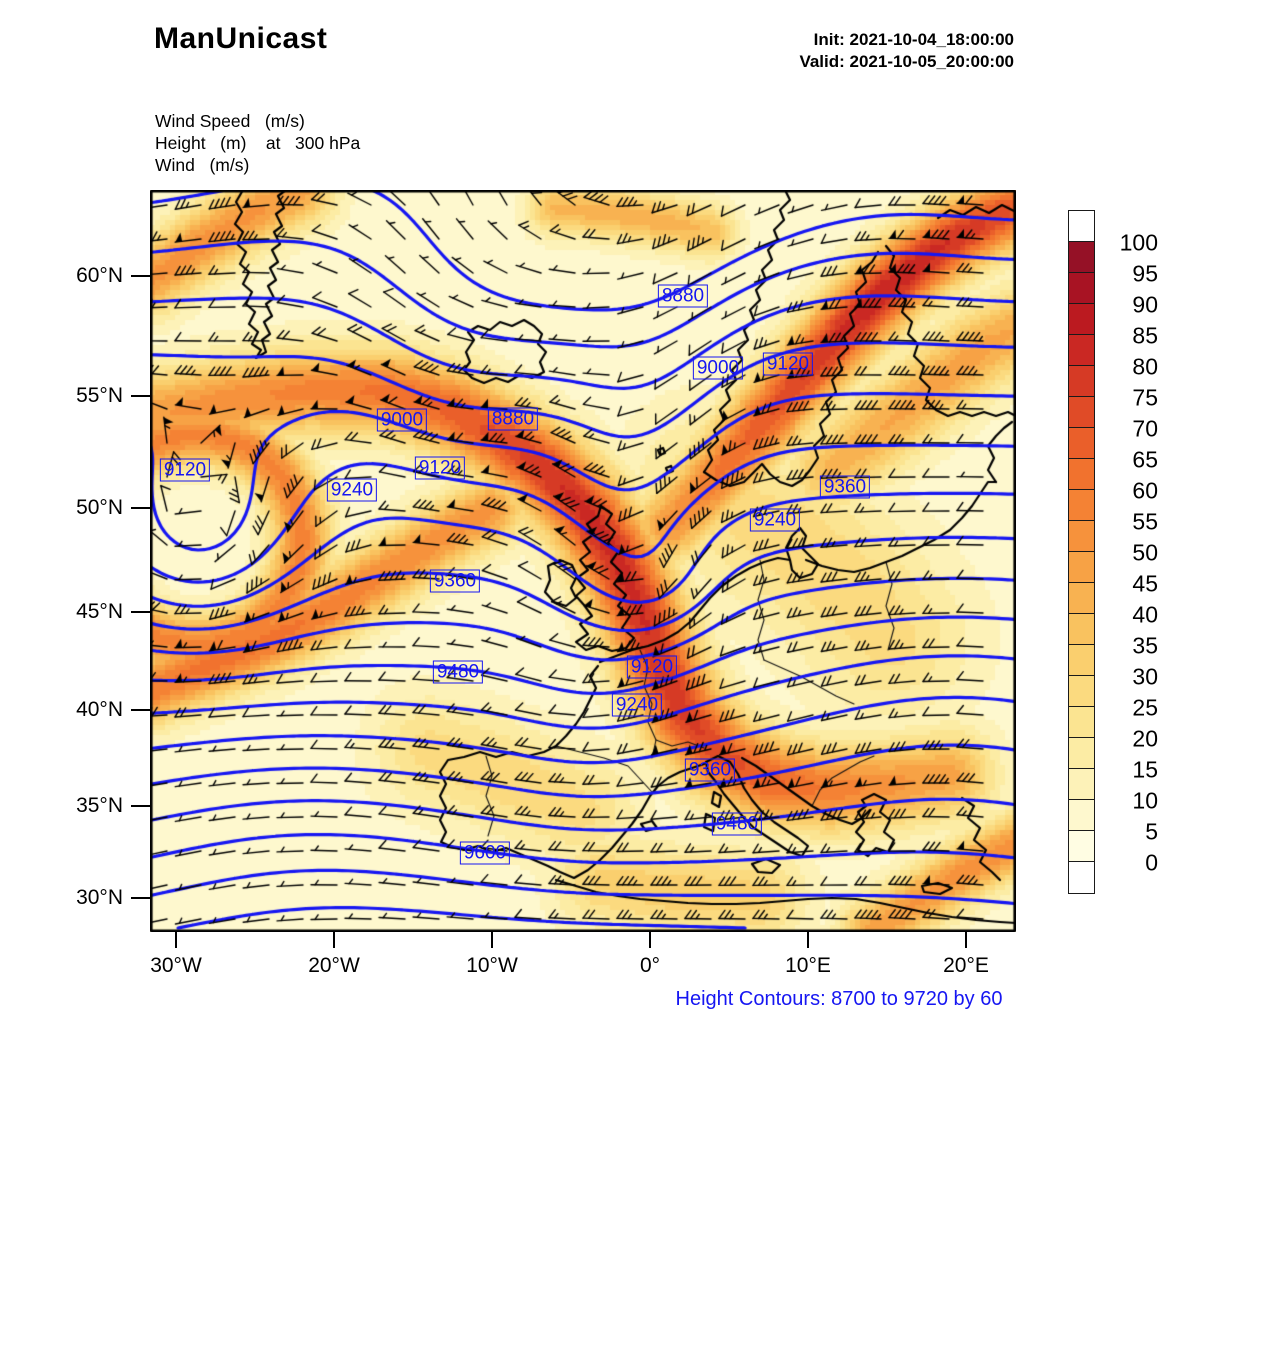  I want to click on colorbar-label: 60, so click(1145, 490).